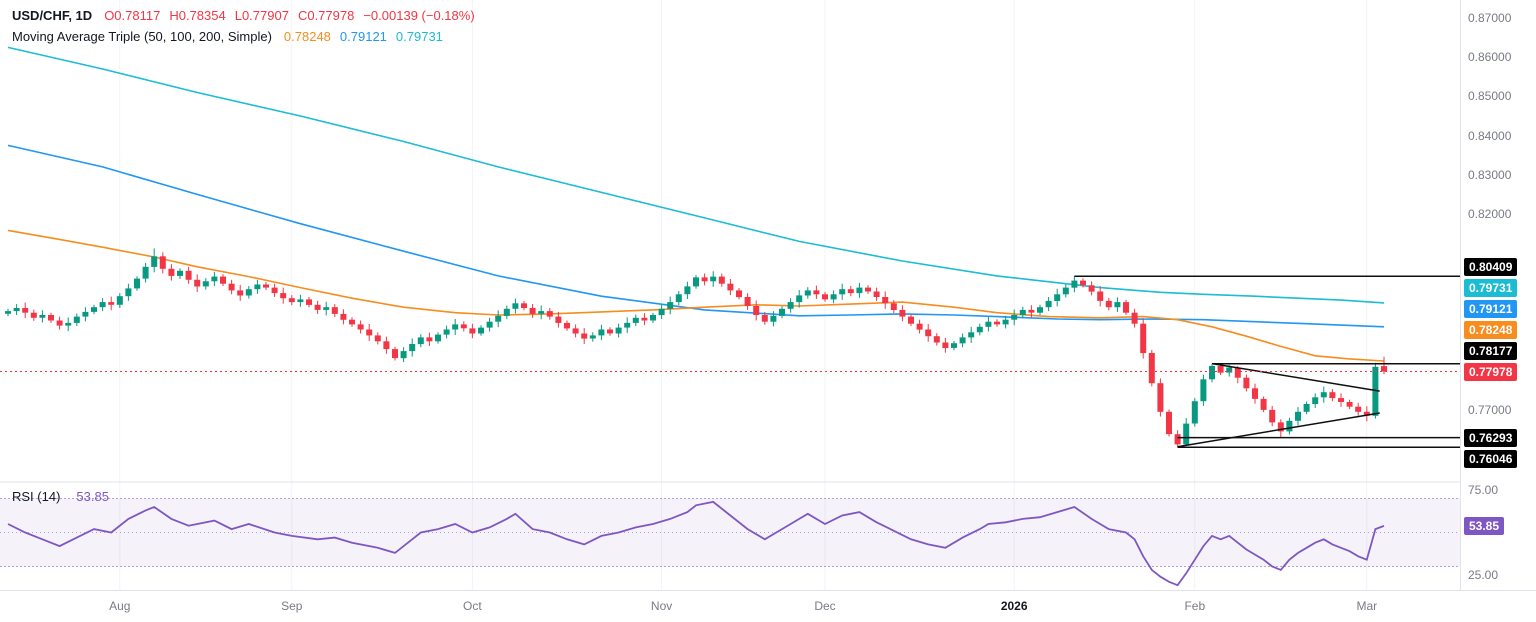  Describe the element at coordinates (1491, 372) in the screenshot. I see `price-badge: 0.77978` at that location.